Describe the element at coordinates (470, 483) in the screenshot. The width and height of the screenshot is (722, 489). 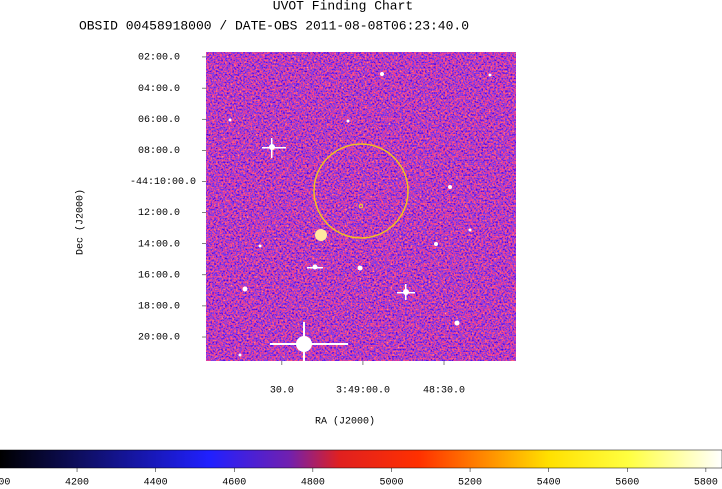
I see `colorbar-tick-label: 5200` at that location.